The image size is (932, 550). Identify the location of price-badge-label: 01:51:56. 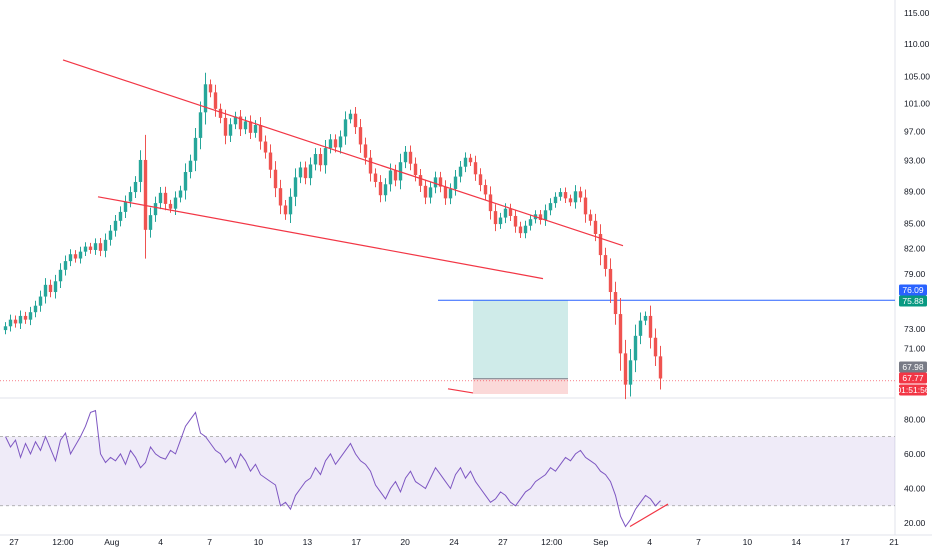
(912, 390).